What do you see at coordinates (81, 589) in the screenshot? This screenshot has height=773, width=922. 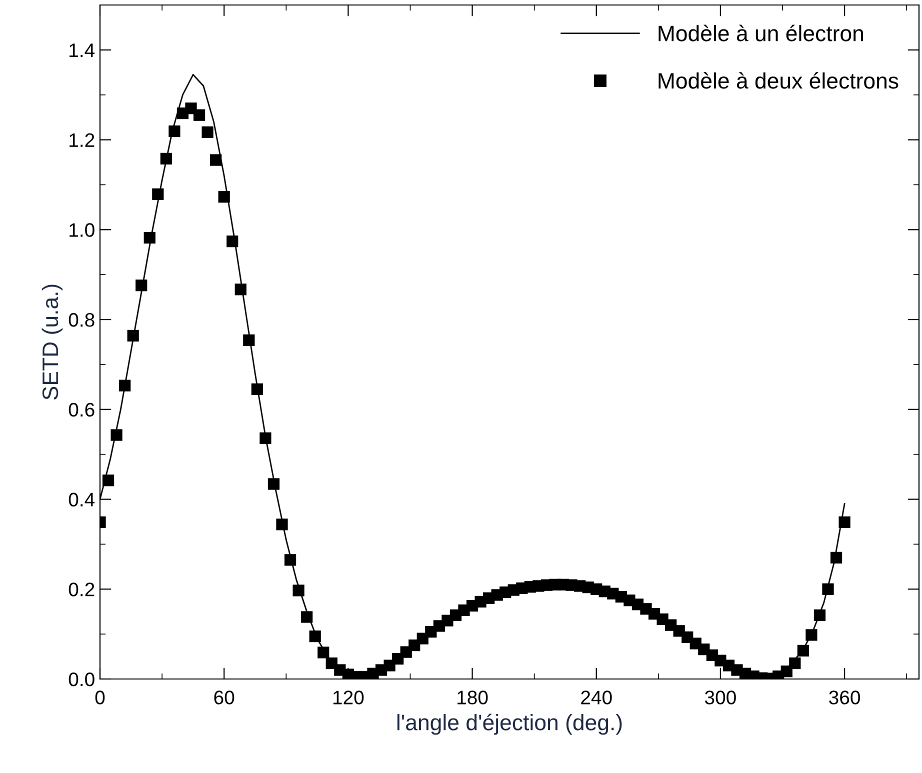 I see `y-tick-label: 0.2` at bounding box center [81, 589].